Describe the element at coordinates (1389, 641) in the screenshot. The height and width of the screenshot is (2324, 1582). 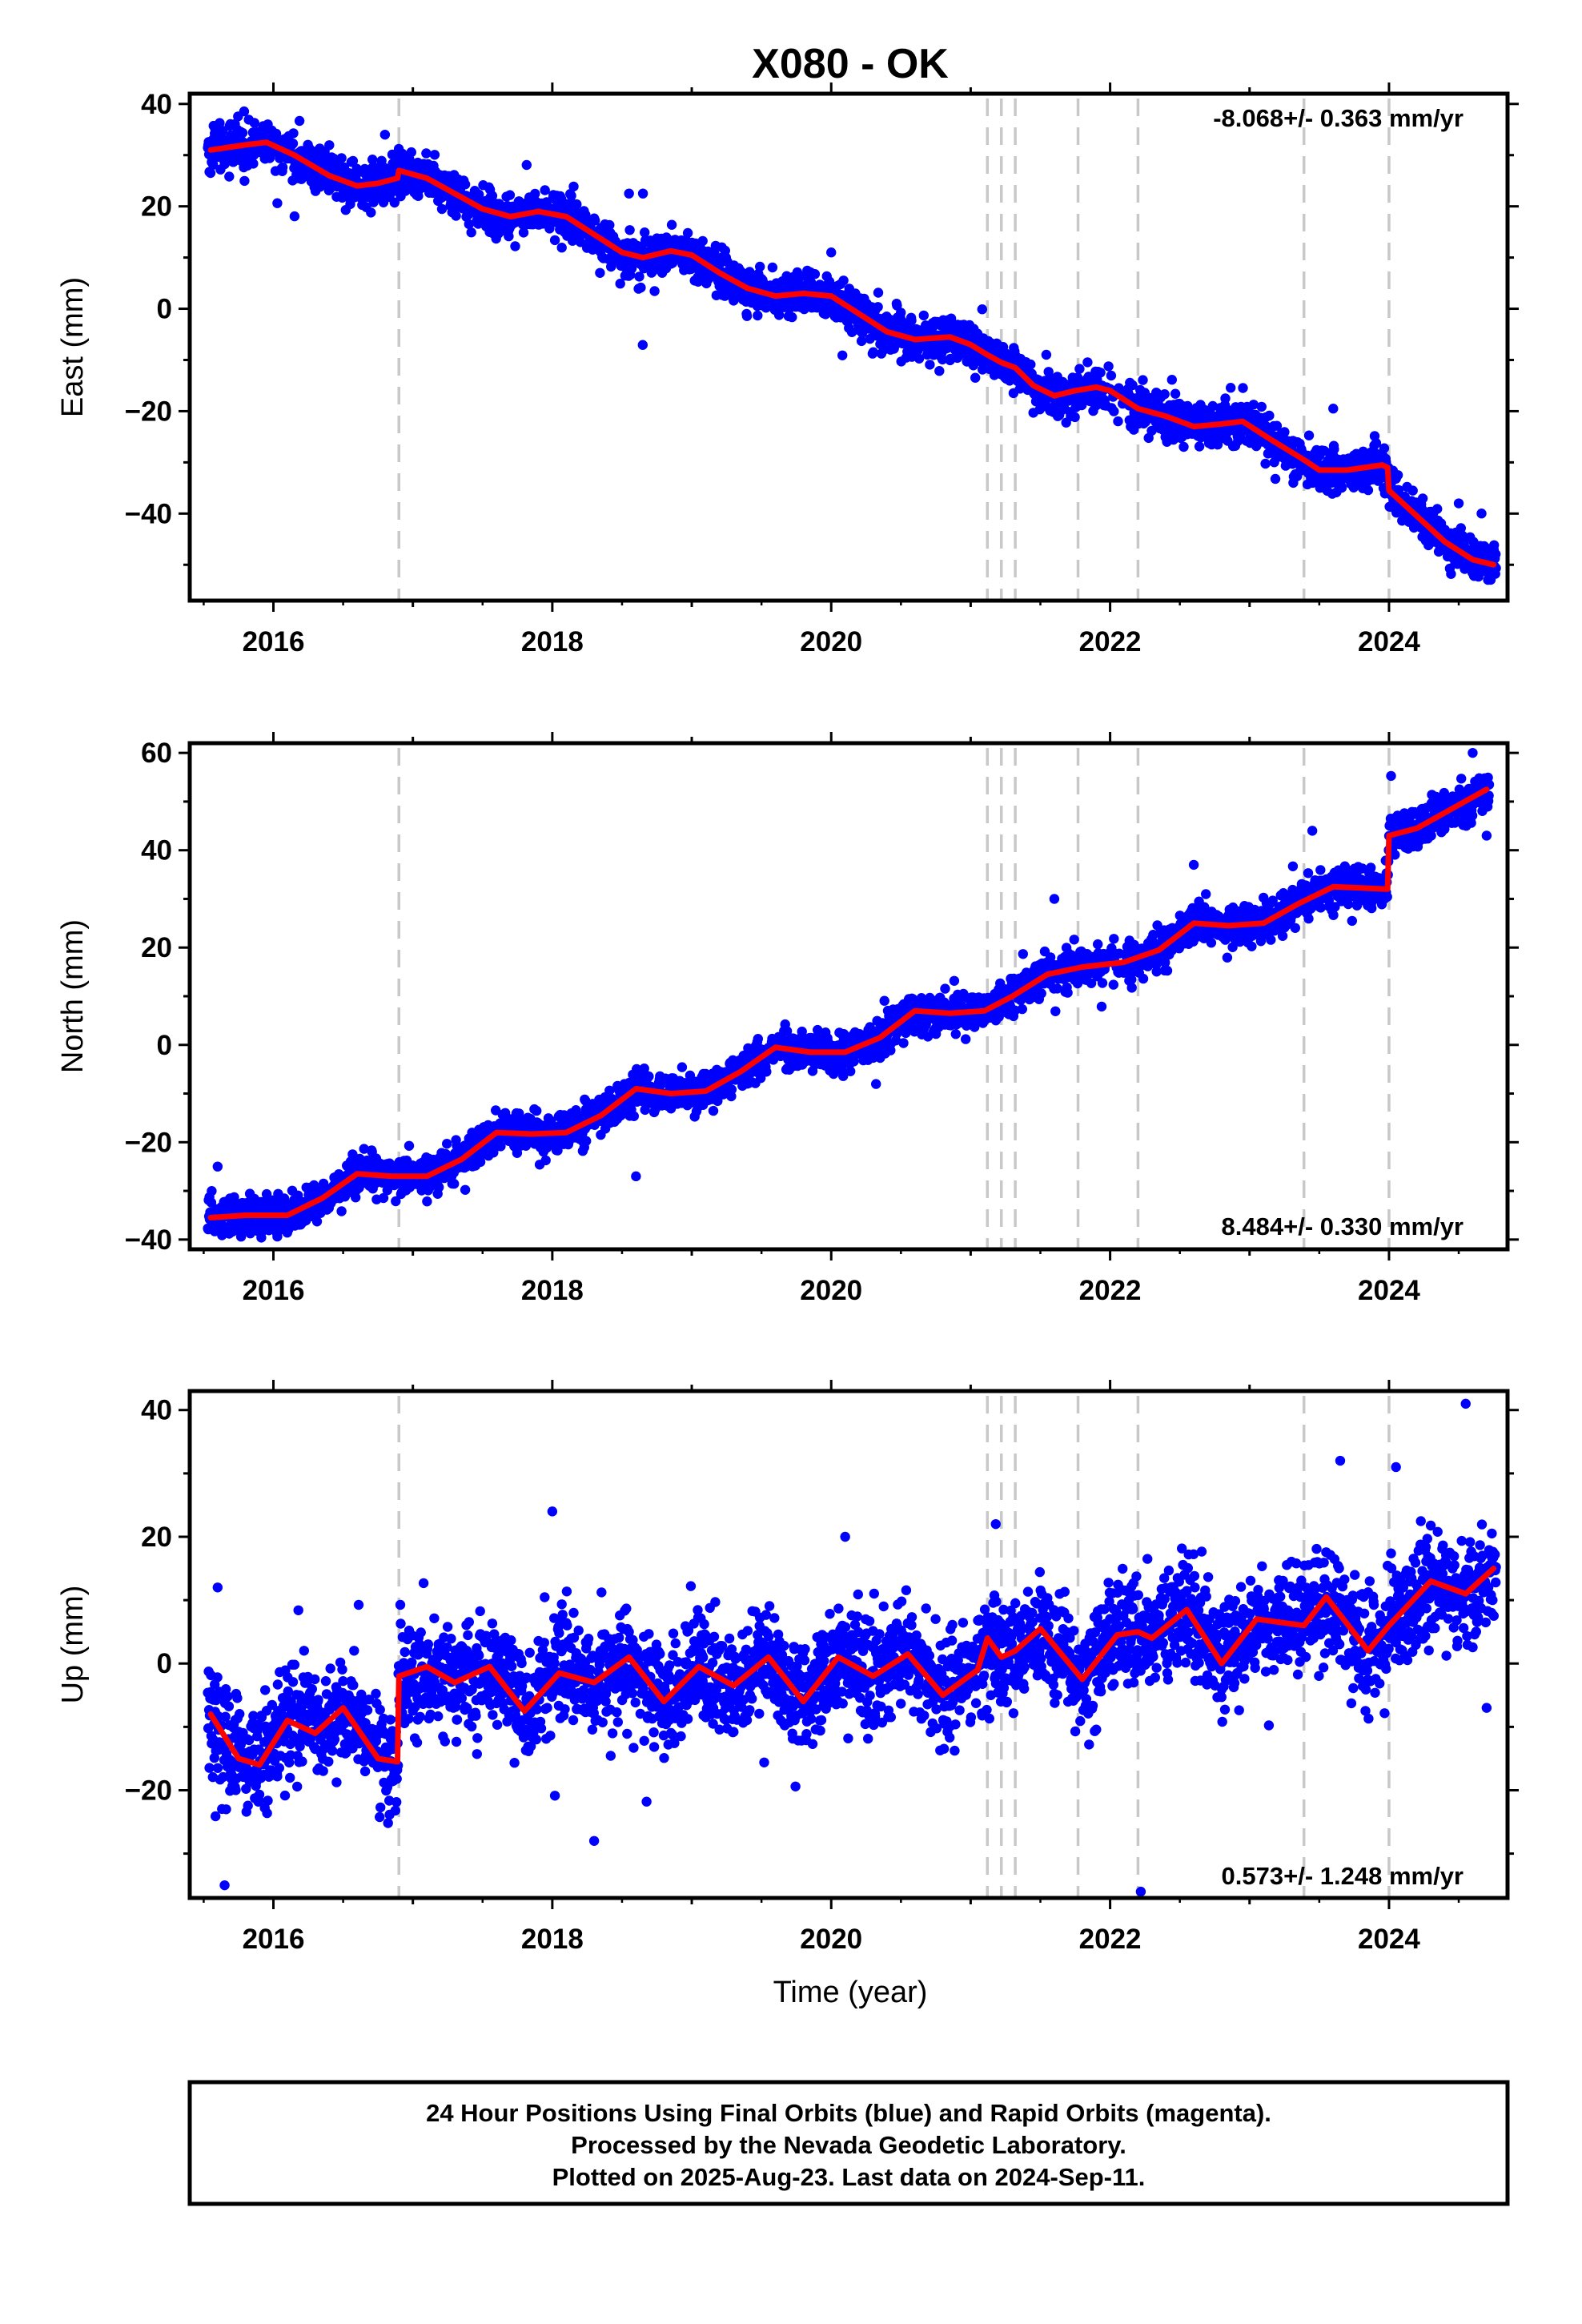
I see `east-x-tick-label: 2024` at that location.